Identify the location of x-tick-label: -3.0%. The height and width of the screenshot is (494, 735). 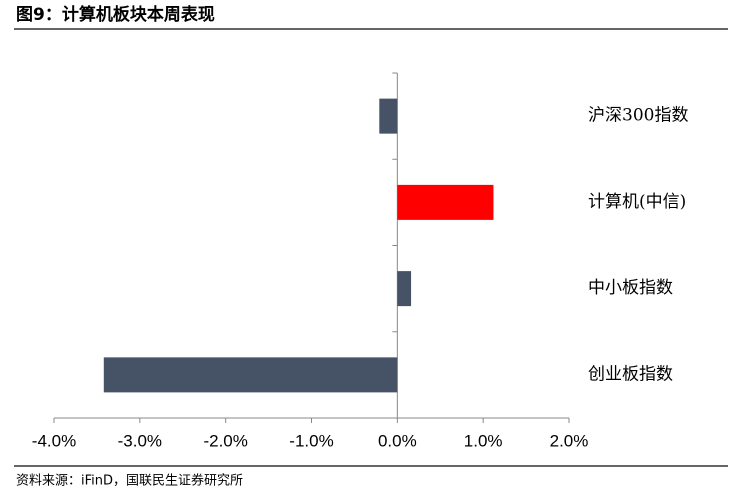
(140, 440).